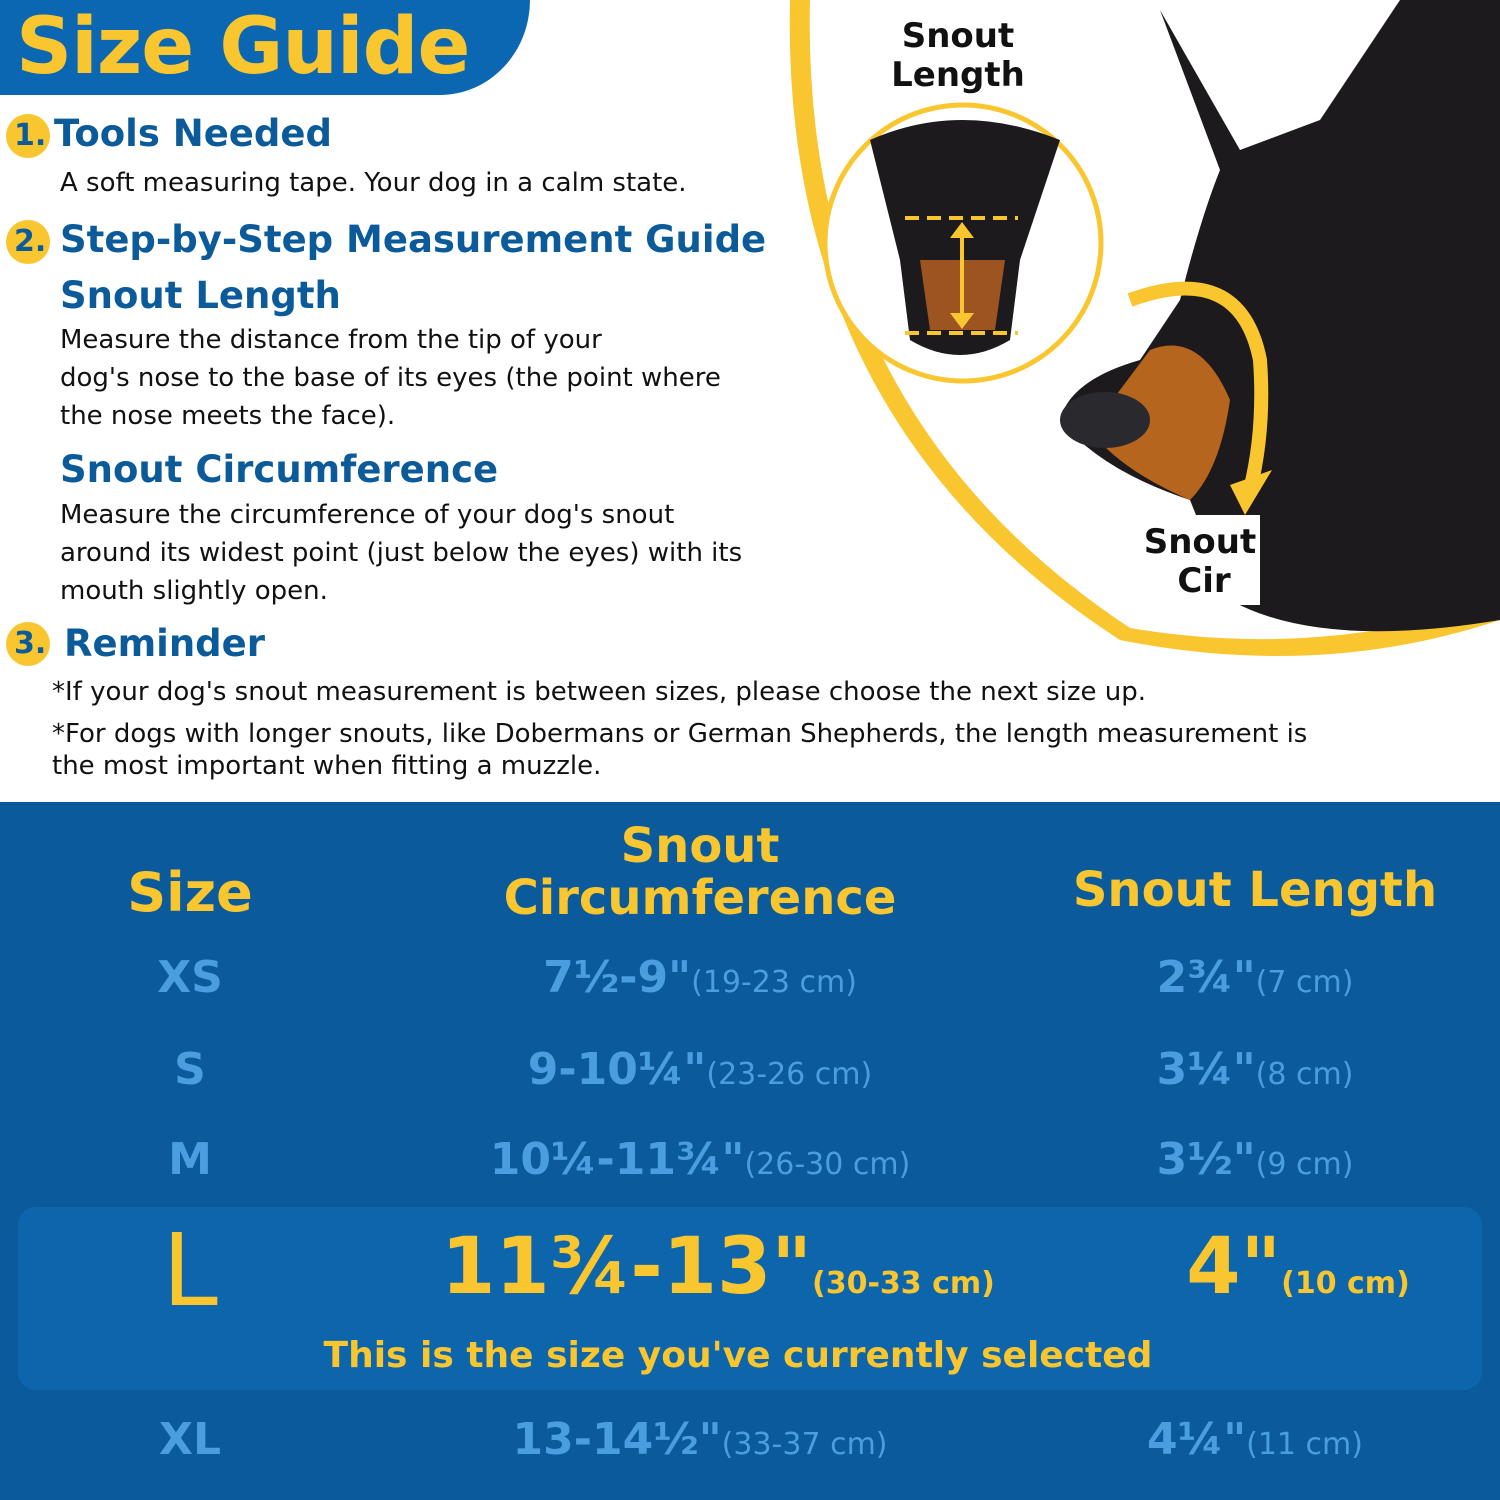 This screenshot has width=1500, height=1500. What do you see at coordinates (28, 136) in the screenshot?
I see `step-number-1: 1.` at bounding box center [28, 136].